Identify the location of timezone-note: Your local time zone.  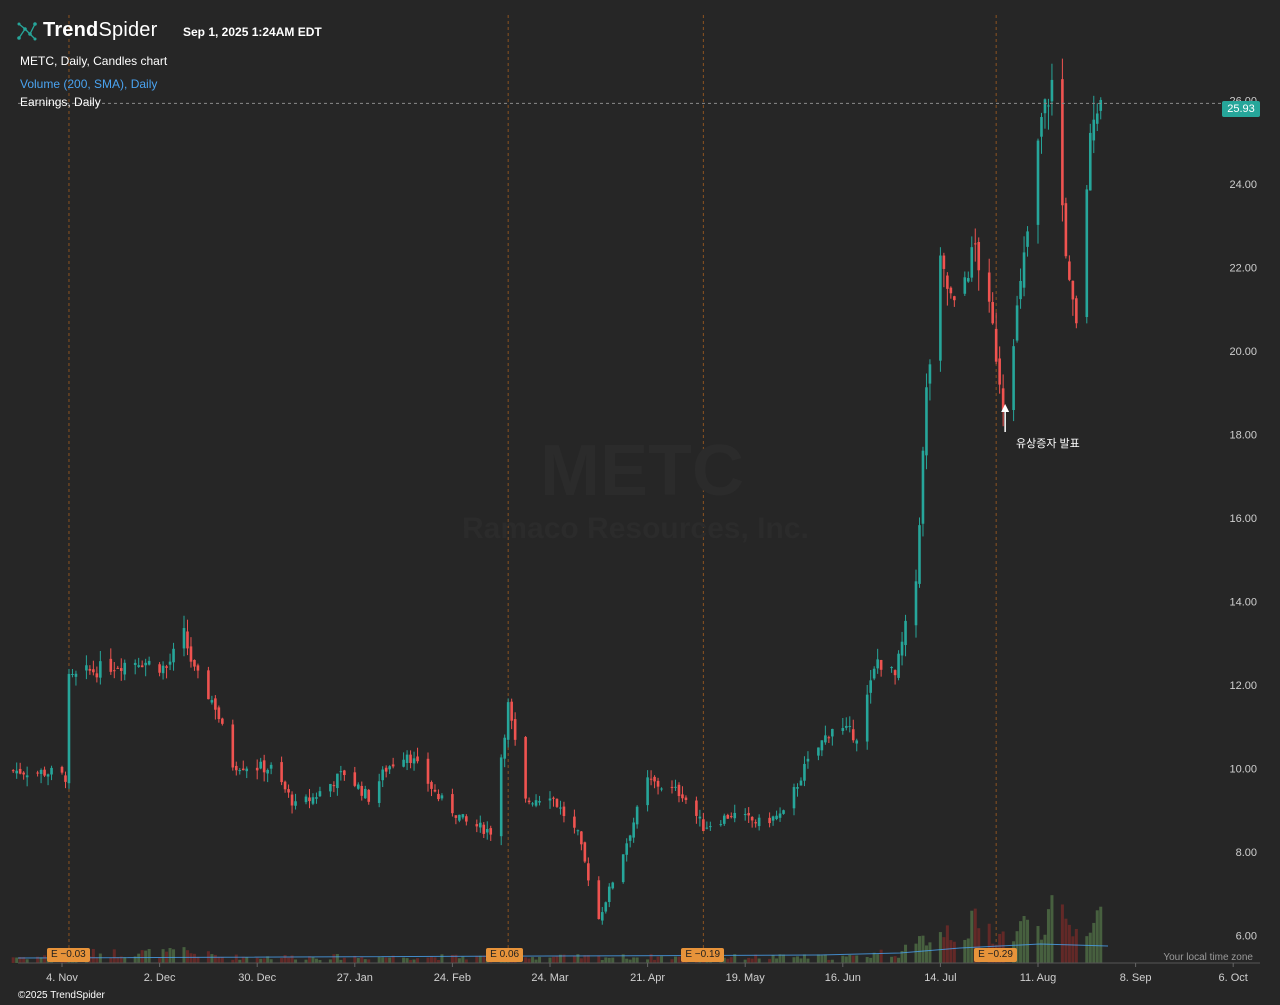
(1208, 957).